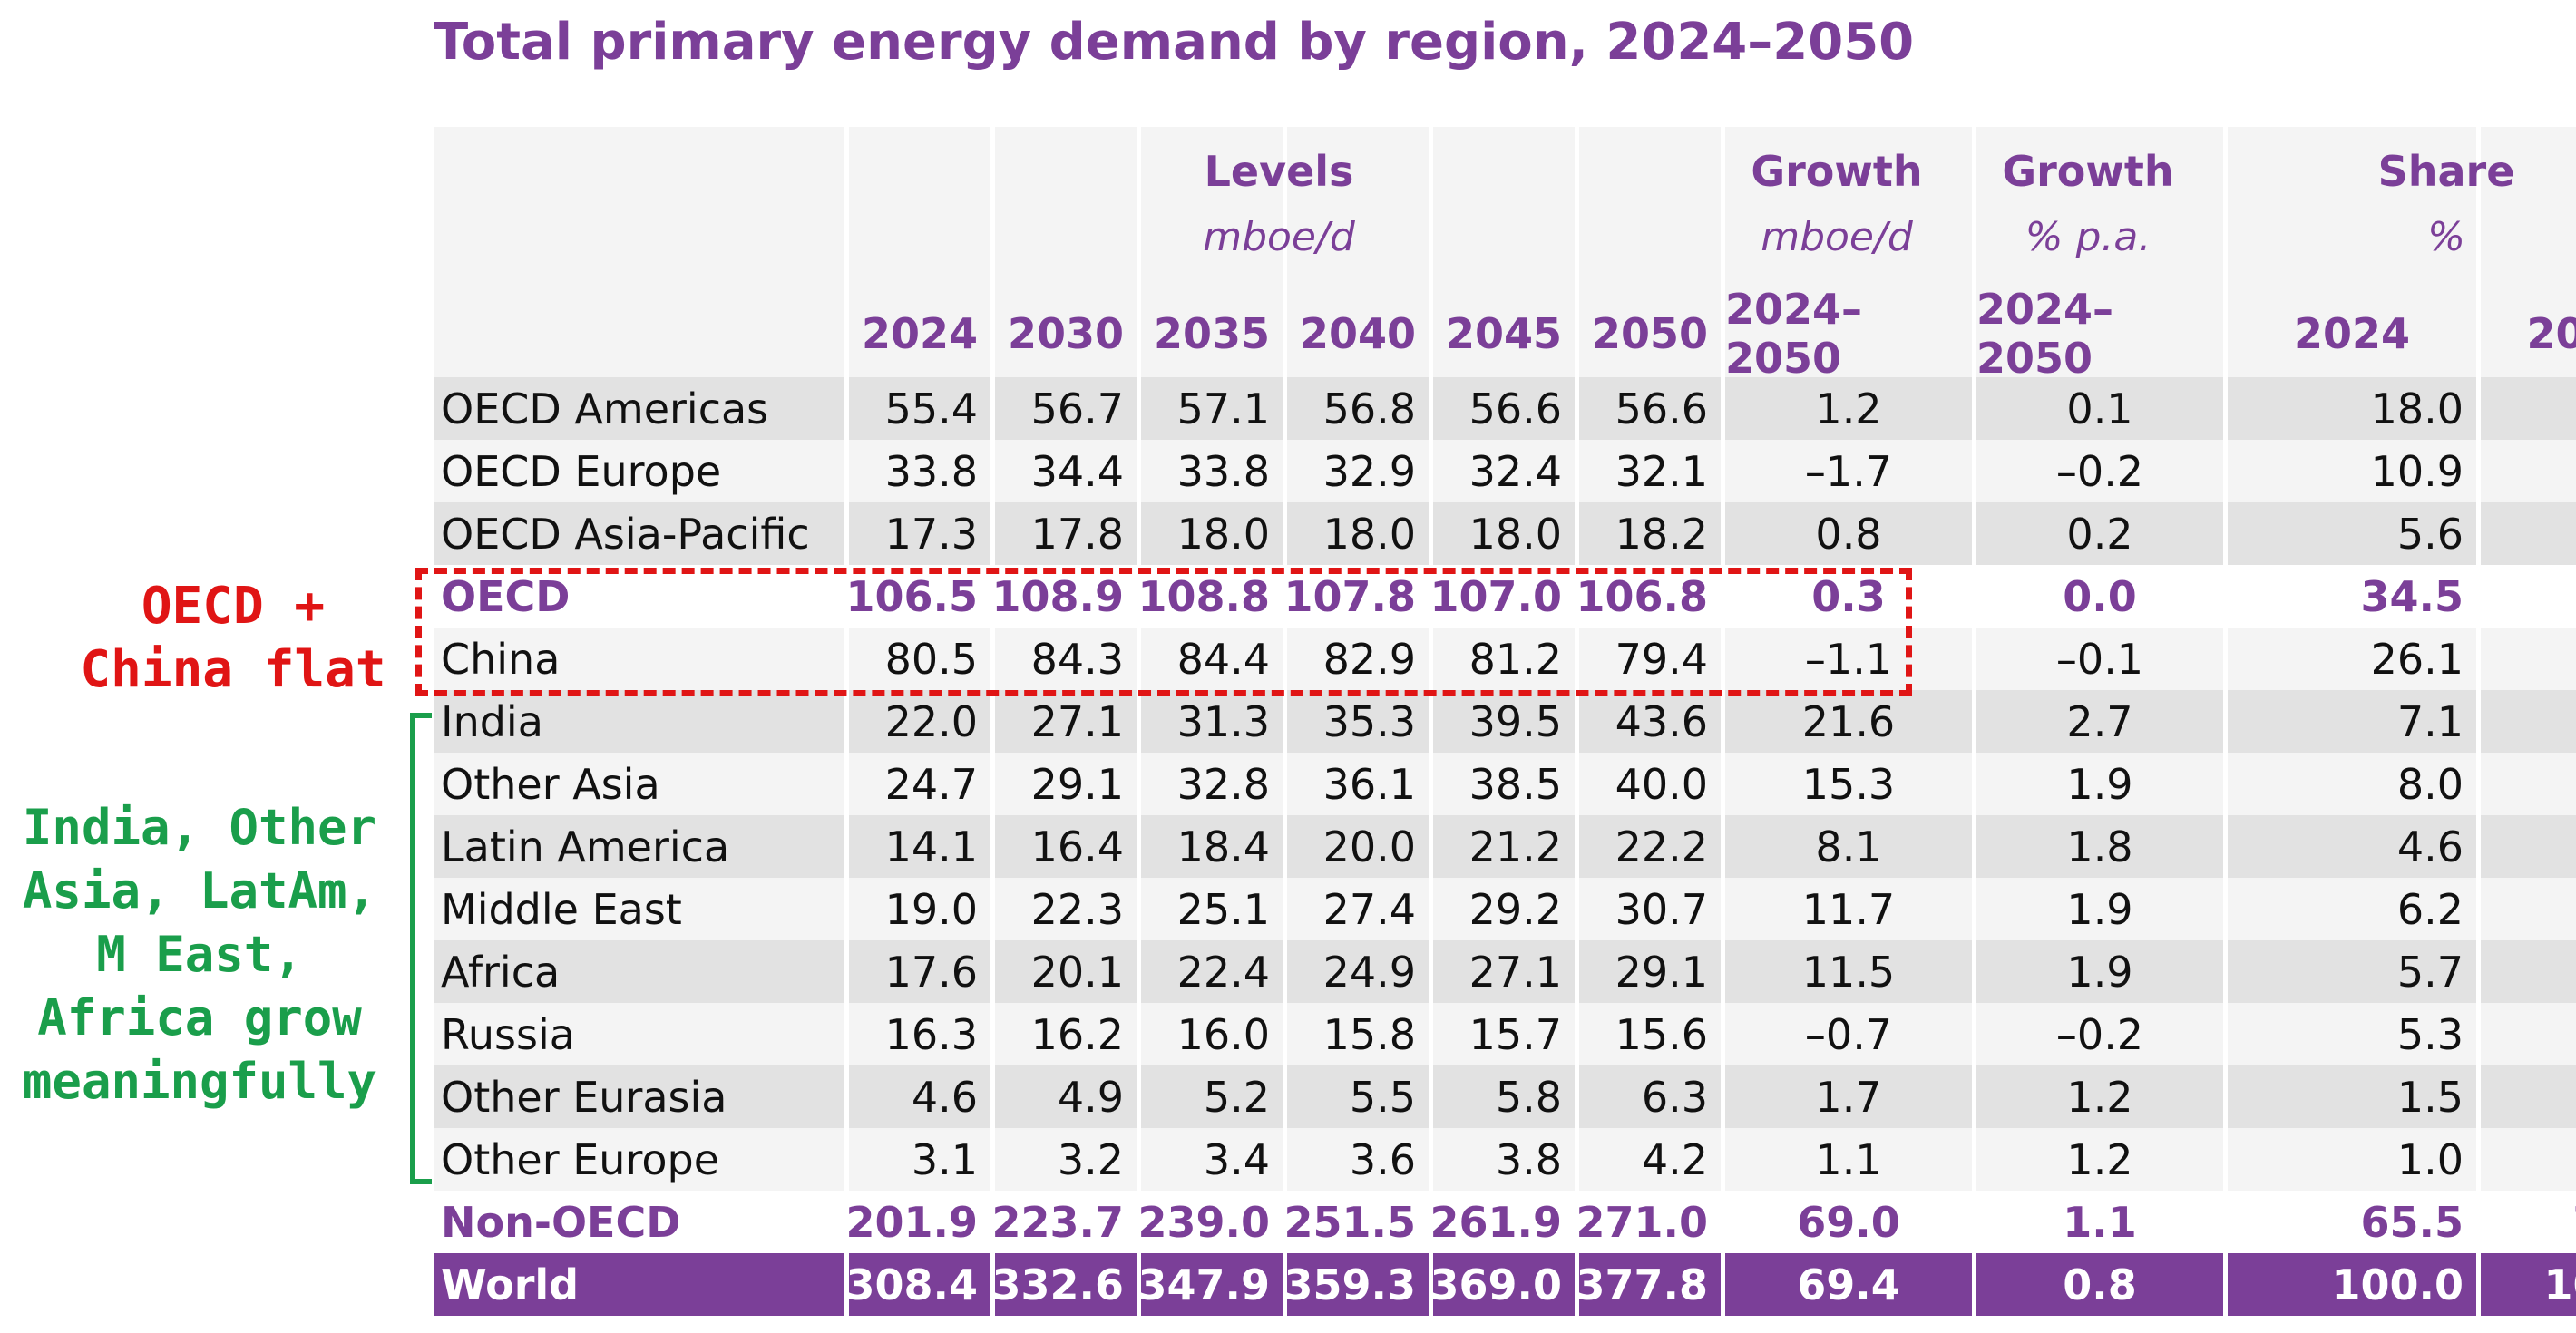 This screenshot has height=1333, width=2576. Describe the element at coordinates (919, 1034) in the screenshot. I see `table-cell: 16.3` at that location.